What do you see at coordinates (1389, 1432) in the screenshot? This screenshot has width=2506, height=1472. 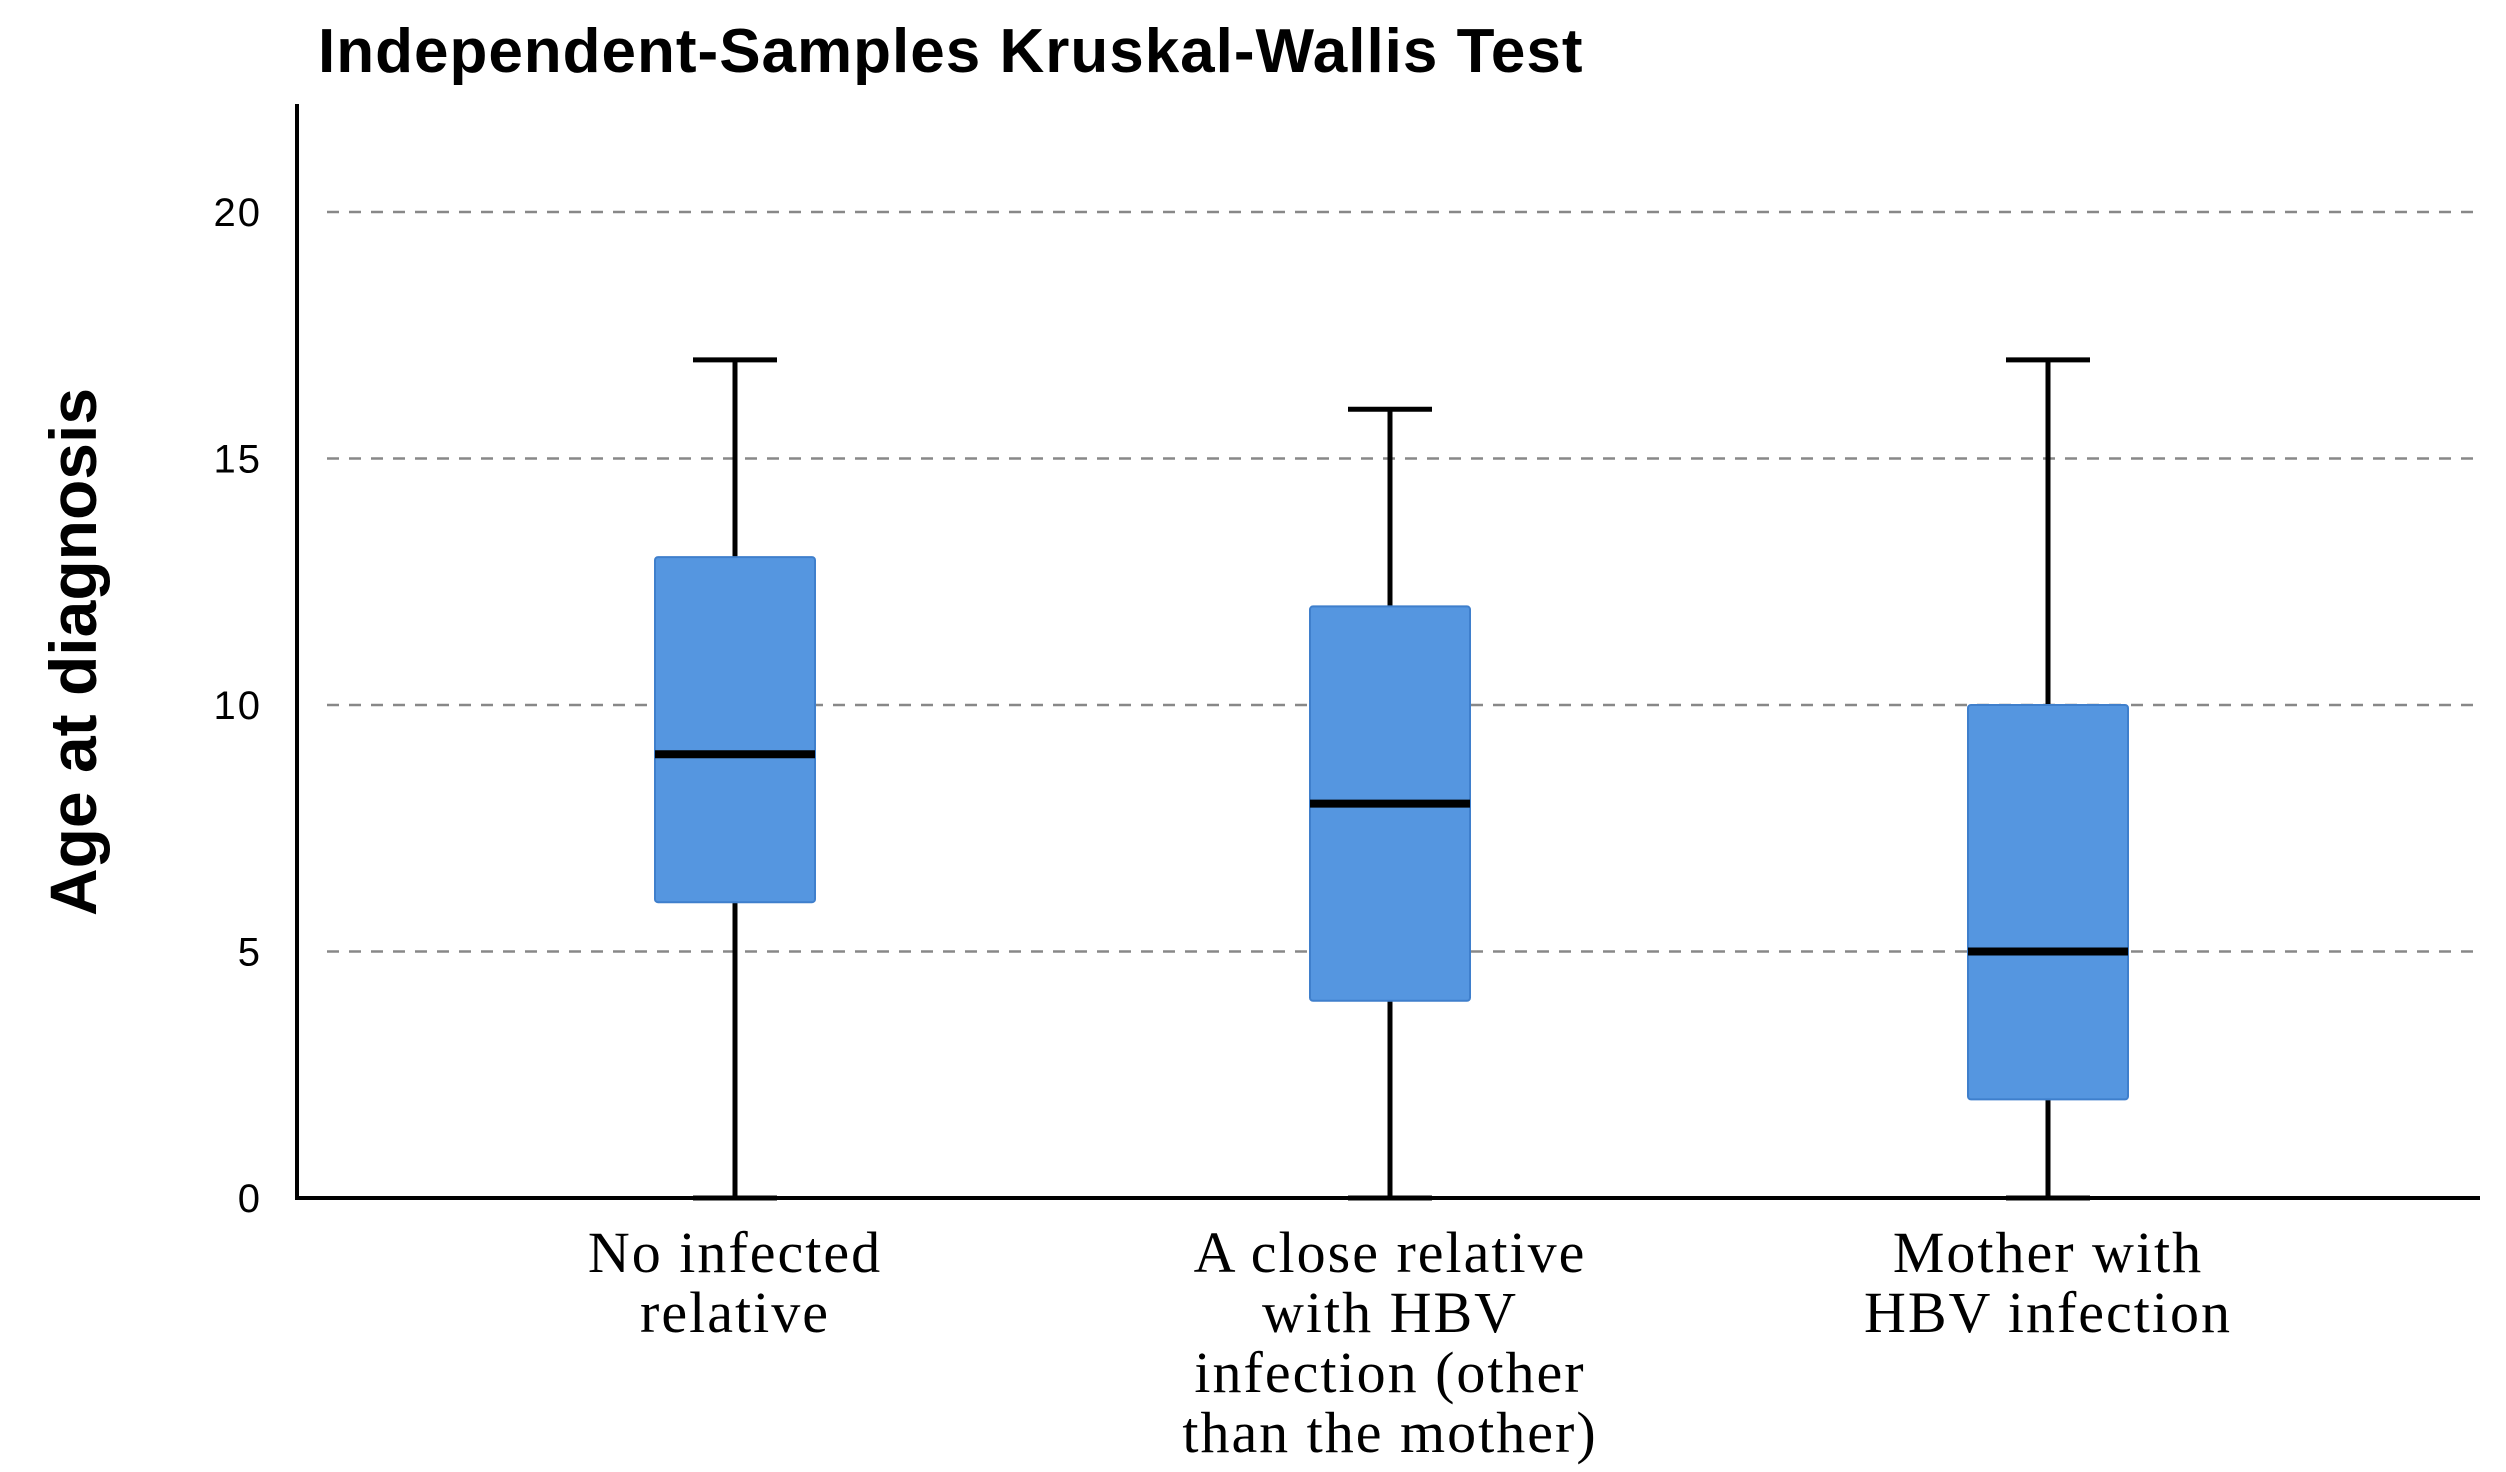 I see `category-label: than the mother)` at bounding box center [1389, 1432].